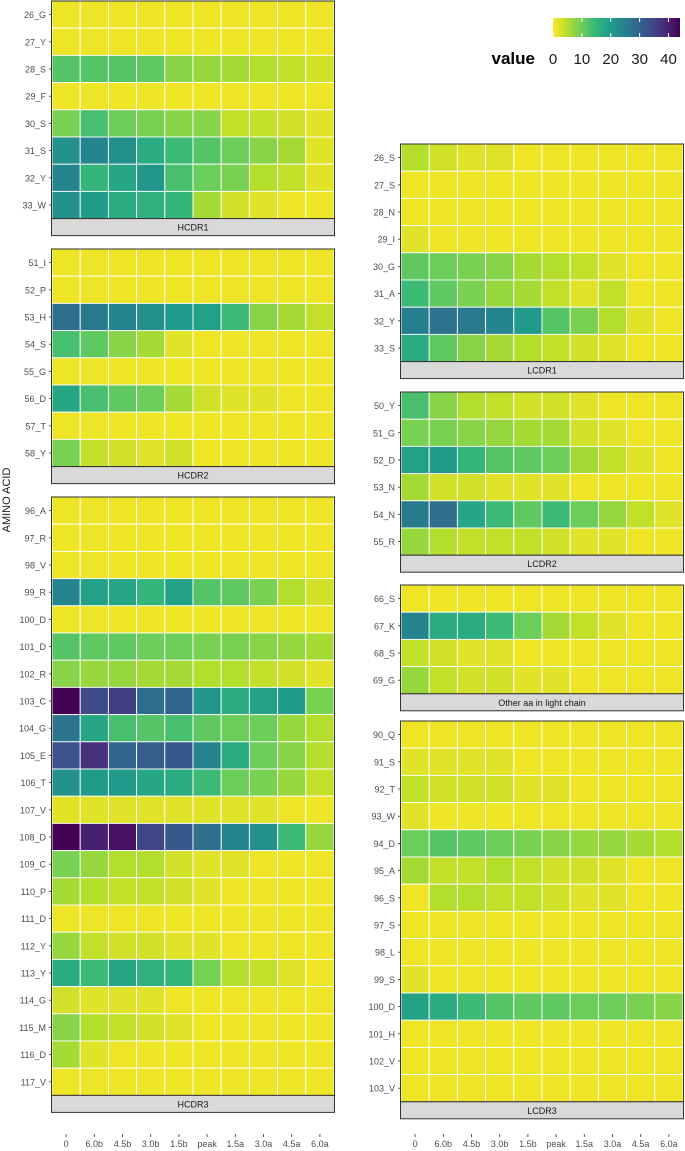 The image size is (685, 1151). Describe the element at coordinates (384, 599) in the screenshot. I see `y-tick-label: 66_S` at that location.